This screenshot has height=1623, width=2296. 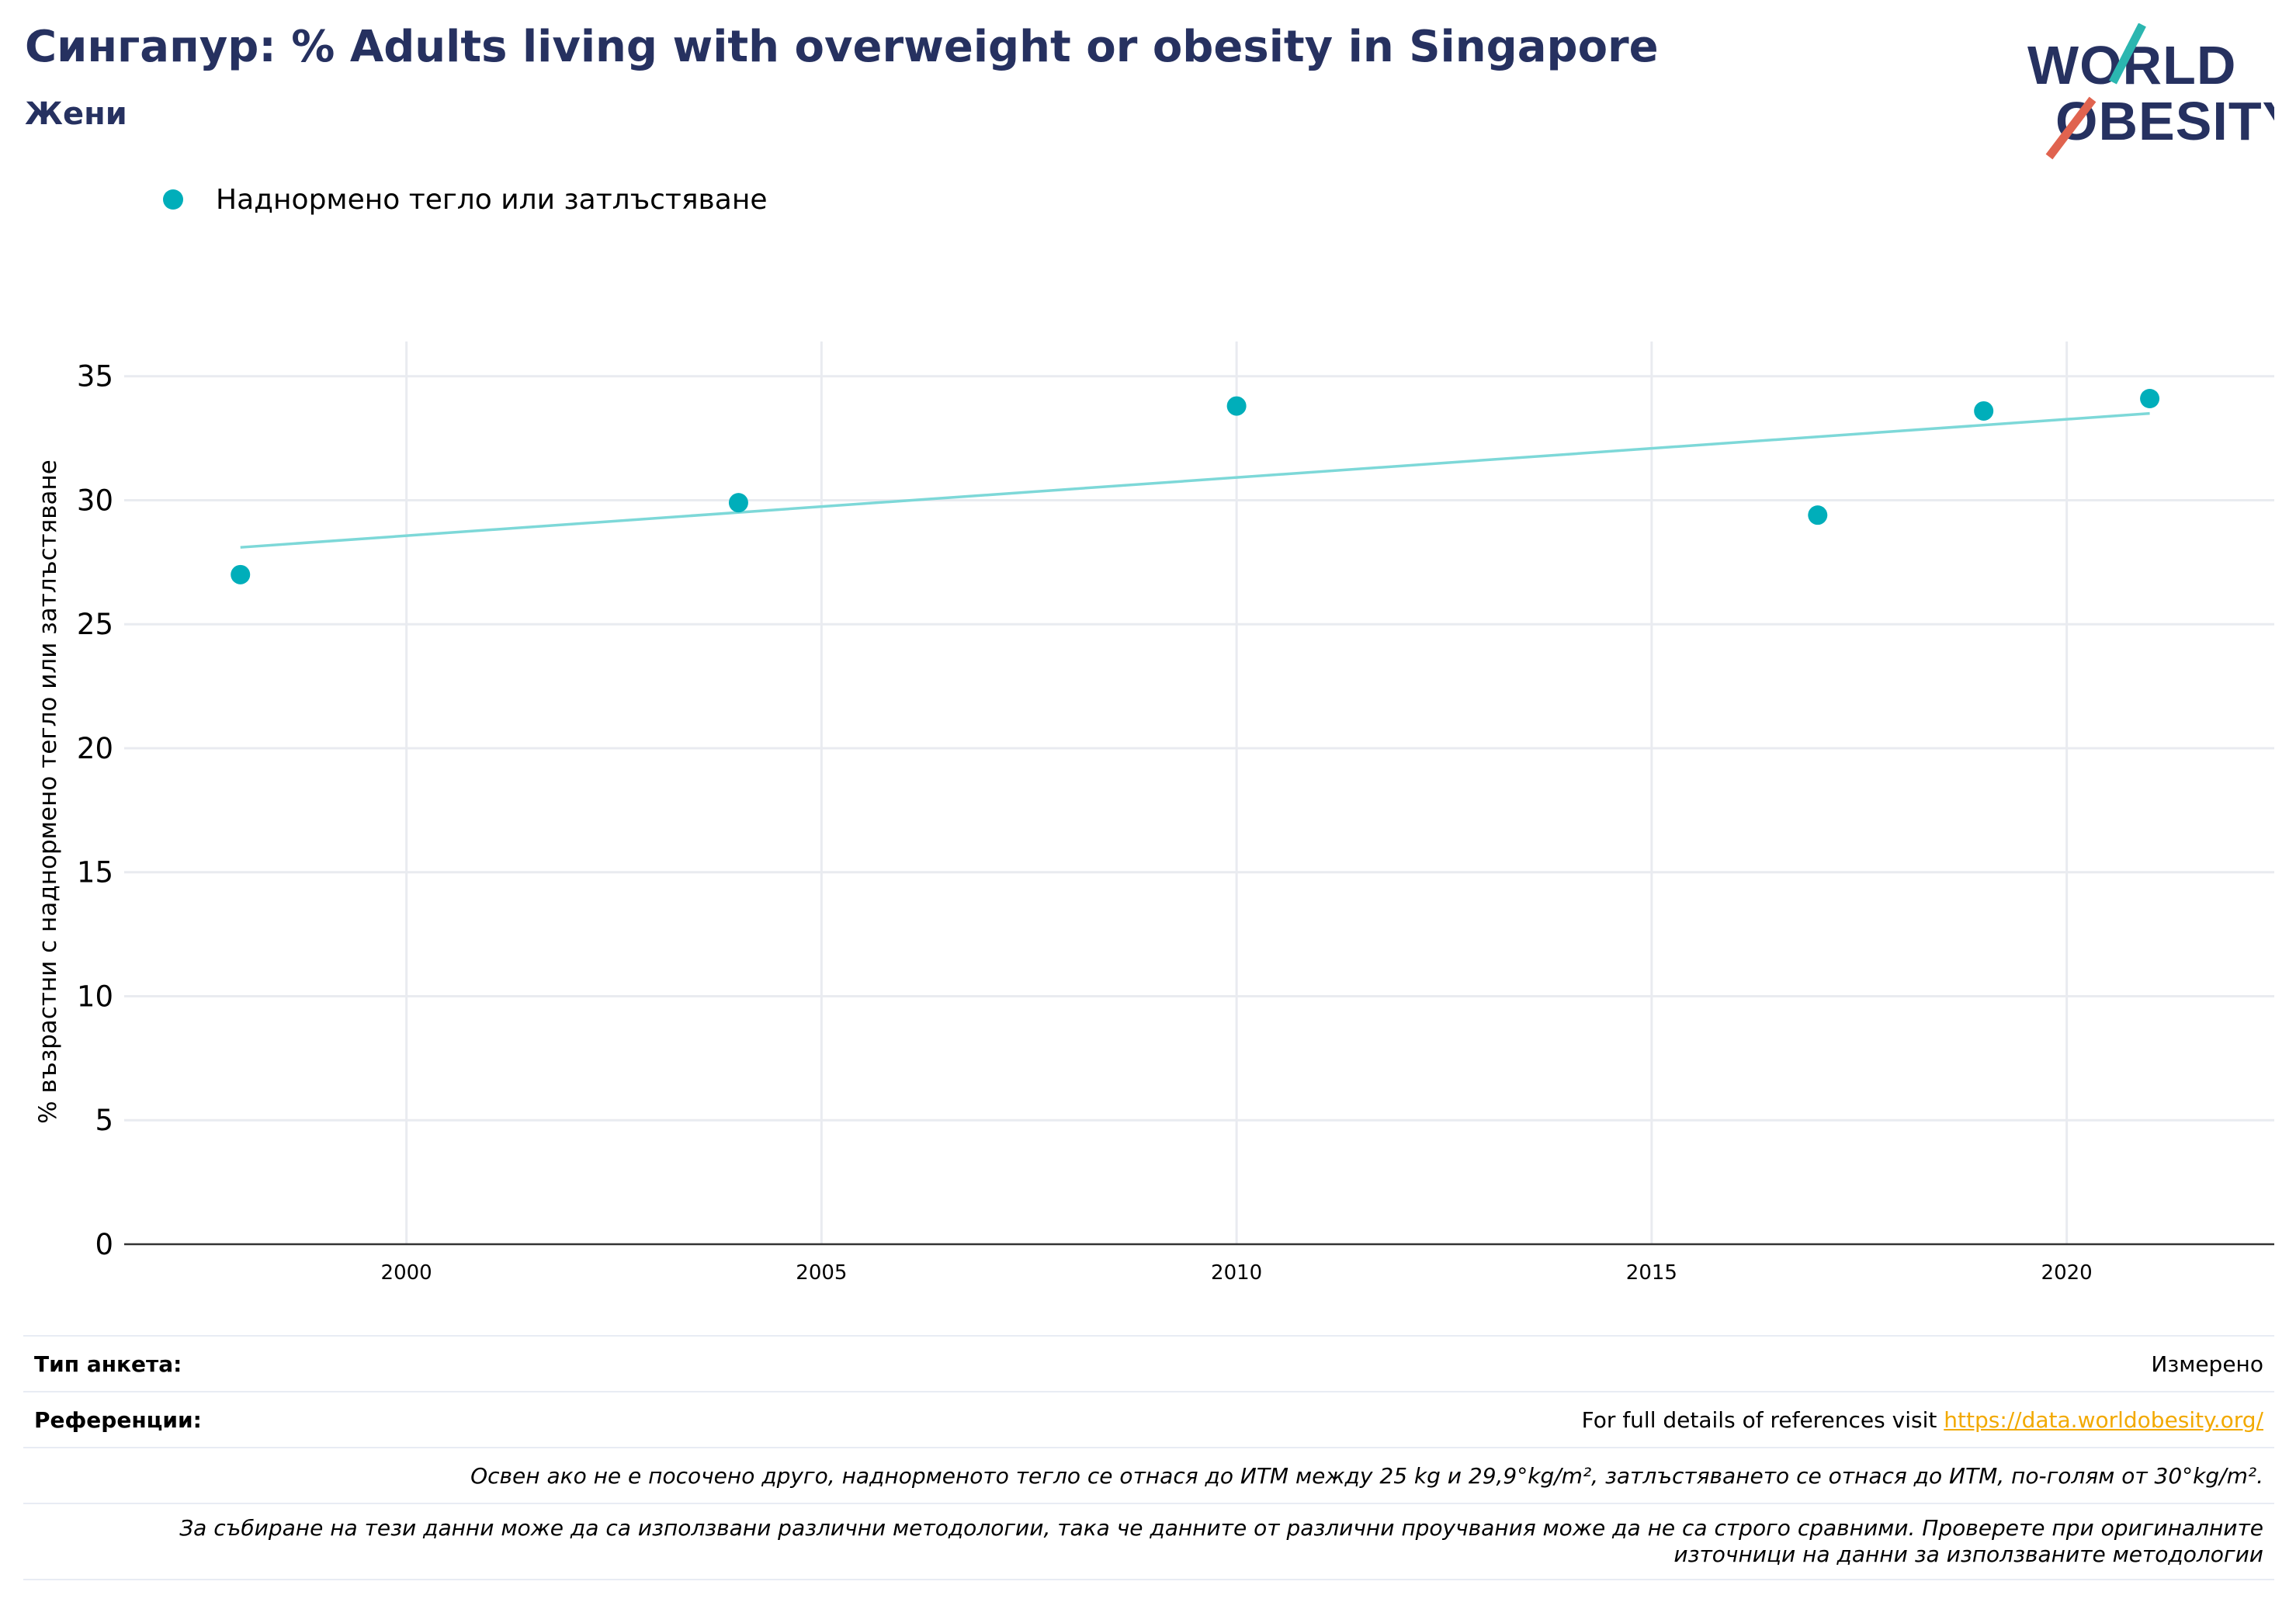 What do you see at coordinates (95, 748) in the screenshot?
I see `y-tick-label: 20` at bounding box center [95, 748].